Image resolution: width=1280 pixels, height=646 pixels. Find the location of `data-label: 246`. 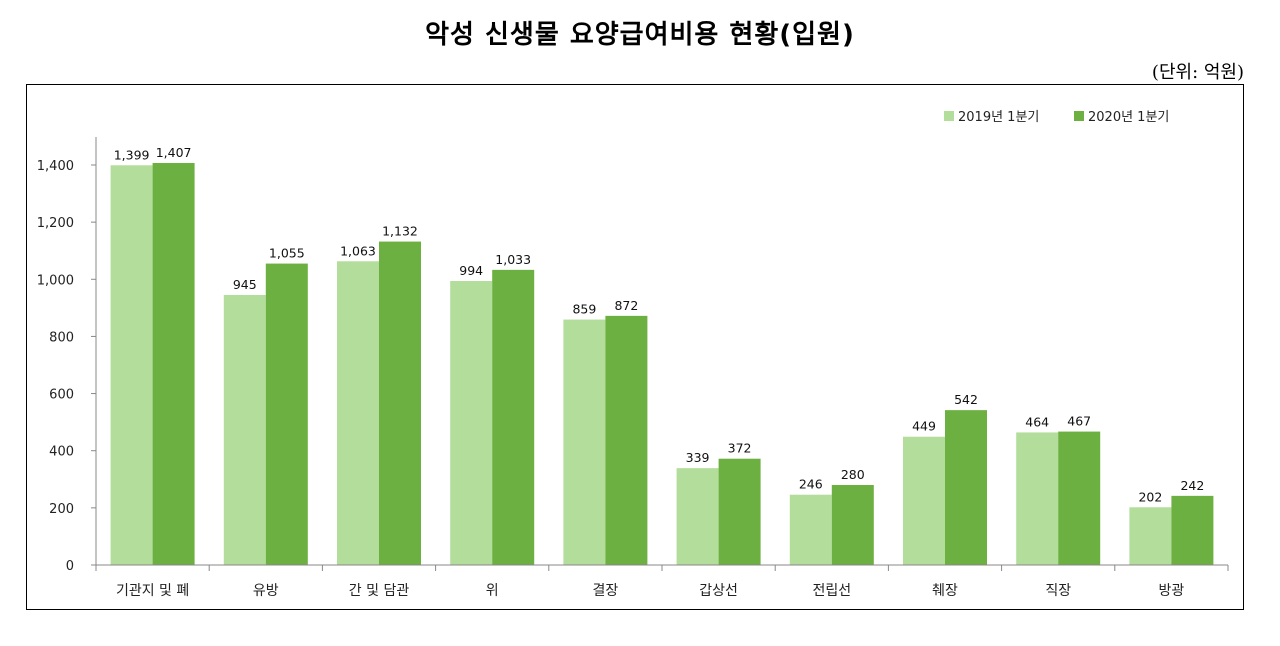

data-label: 246 is located at coordinates (811, 484).